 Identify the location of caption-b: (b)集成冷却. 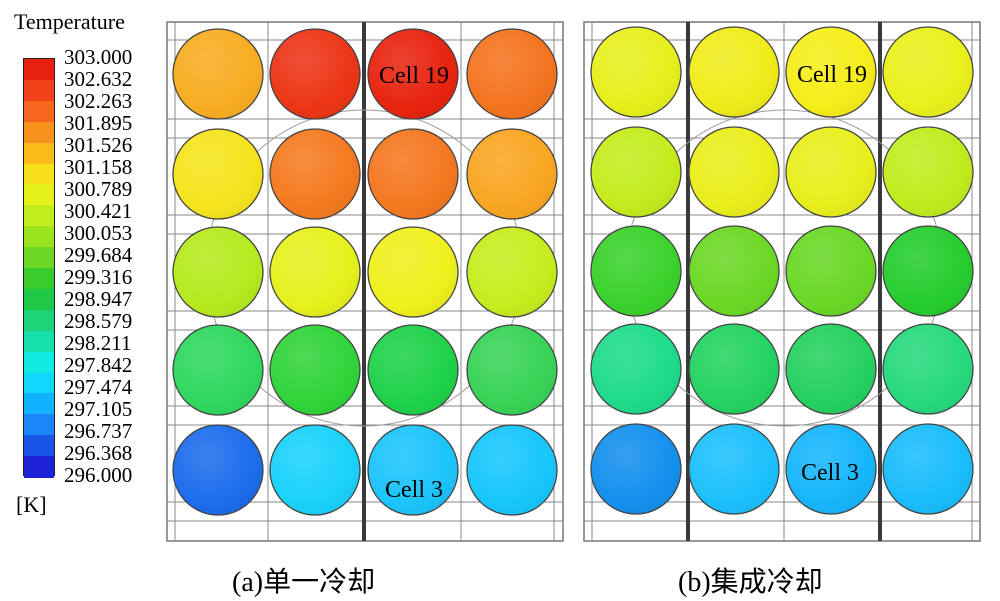
(750, 582).